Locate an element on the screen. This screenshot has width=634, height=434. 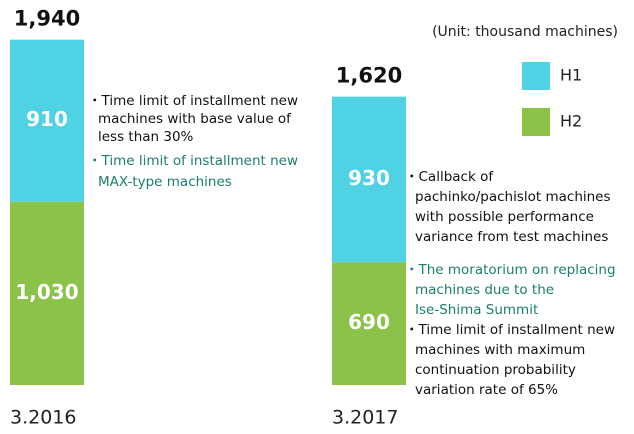
annotation-line: machines with maximum is located at coordinates (500, 350).